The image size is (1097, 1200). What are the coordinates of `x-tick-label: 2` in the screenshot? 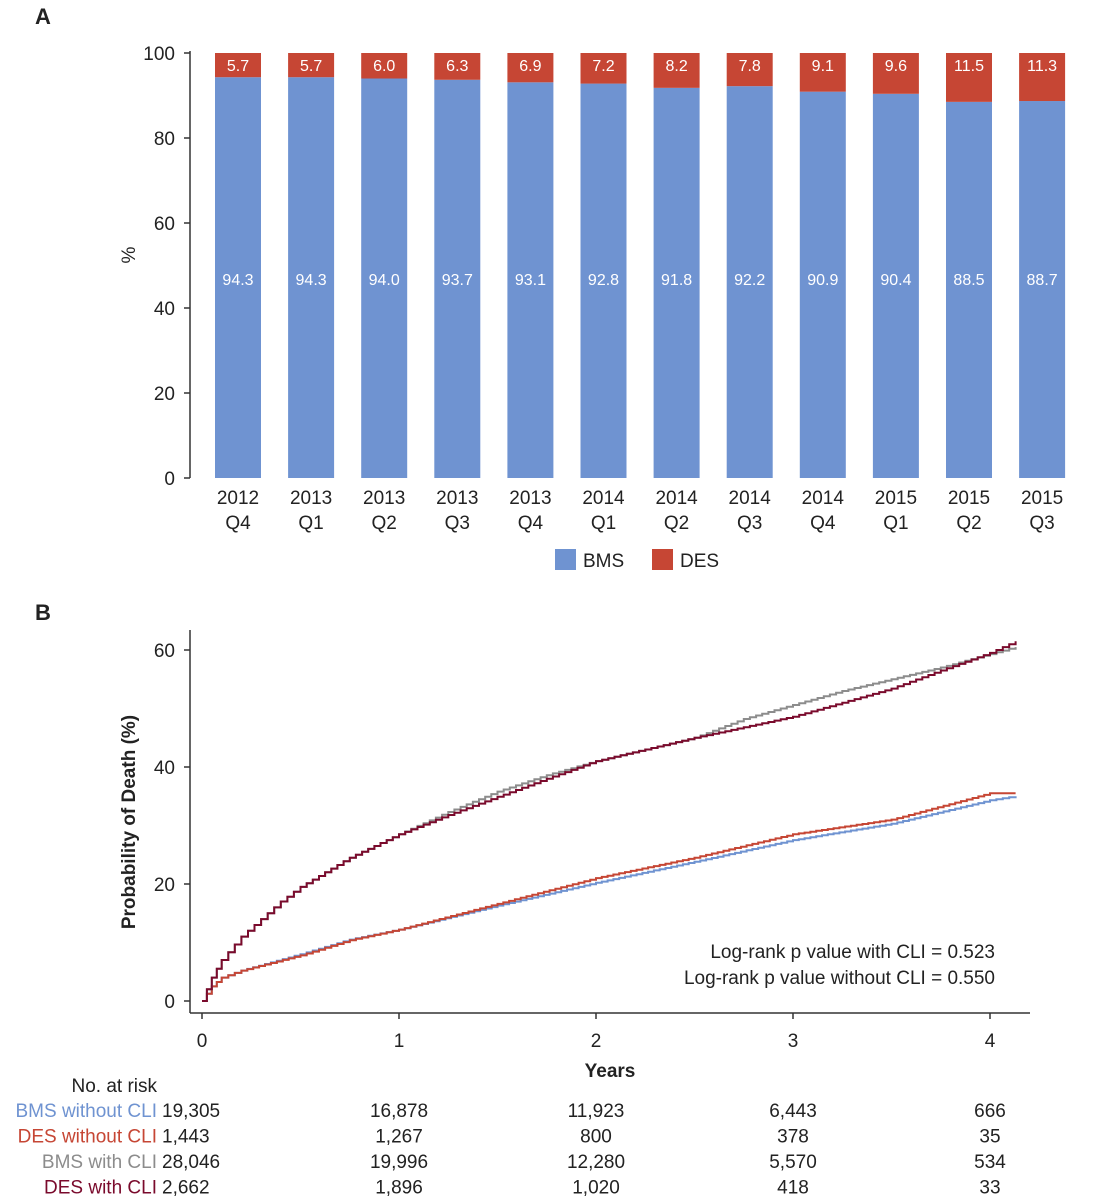 It's located at (596, 1041).